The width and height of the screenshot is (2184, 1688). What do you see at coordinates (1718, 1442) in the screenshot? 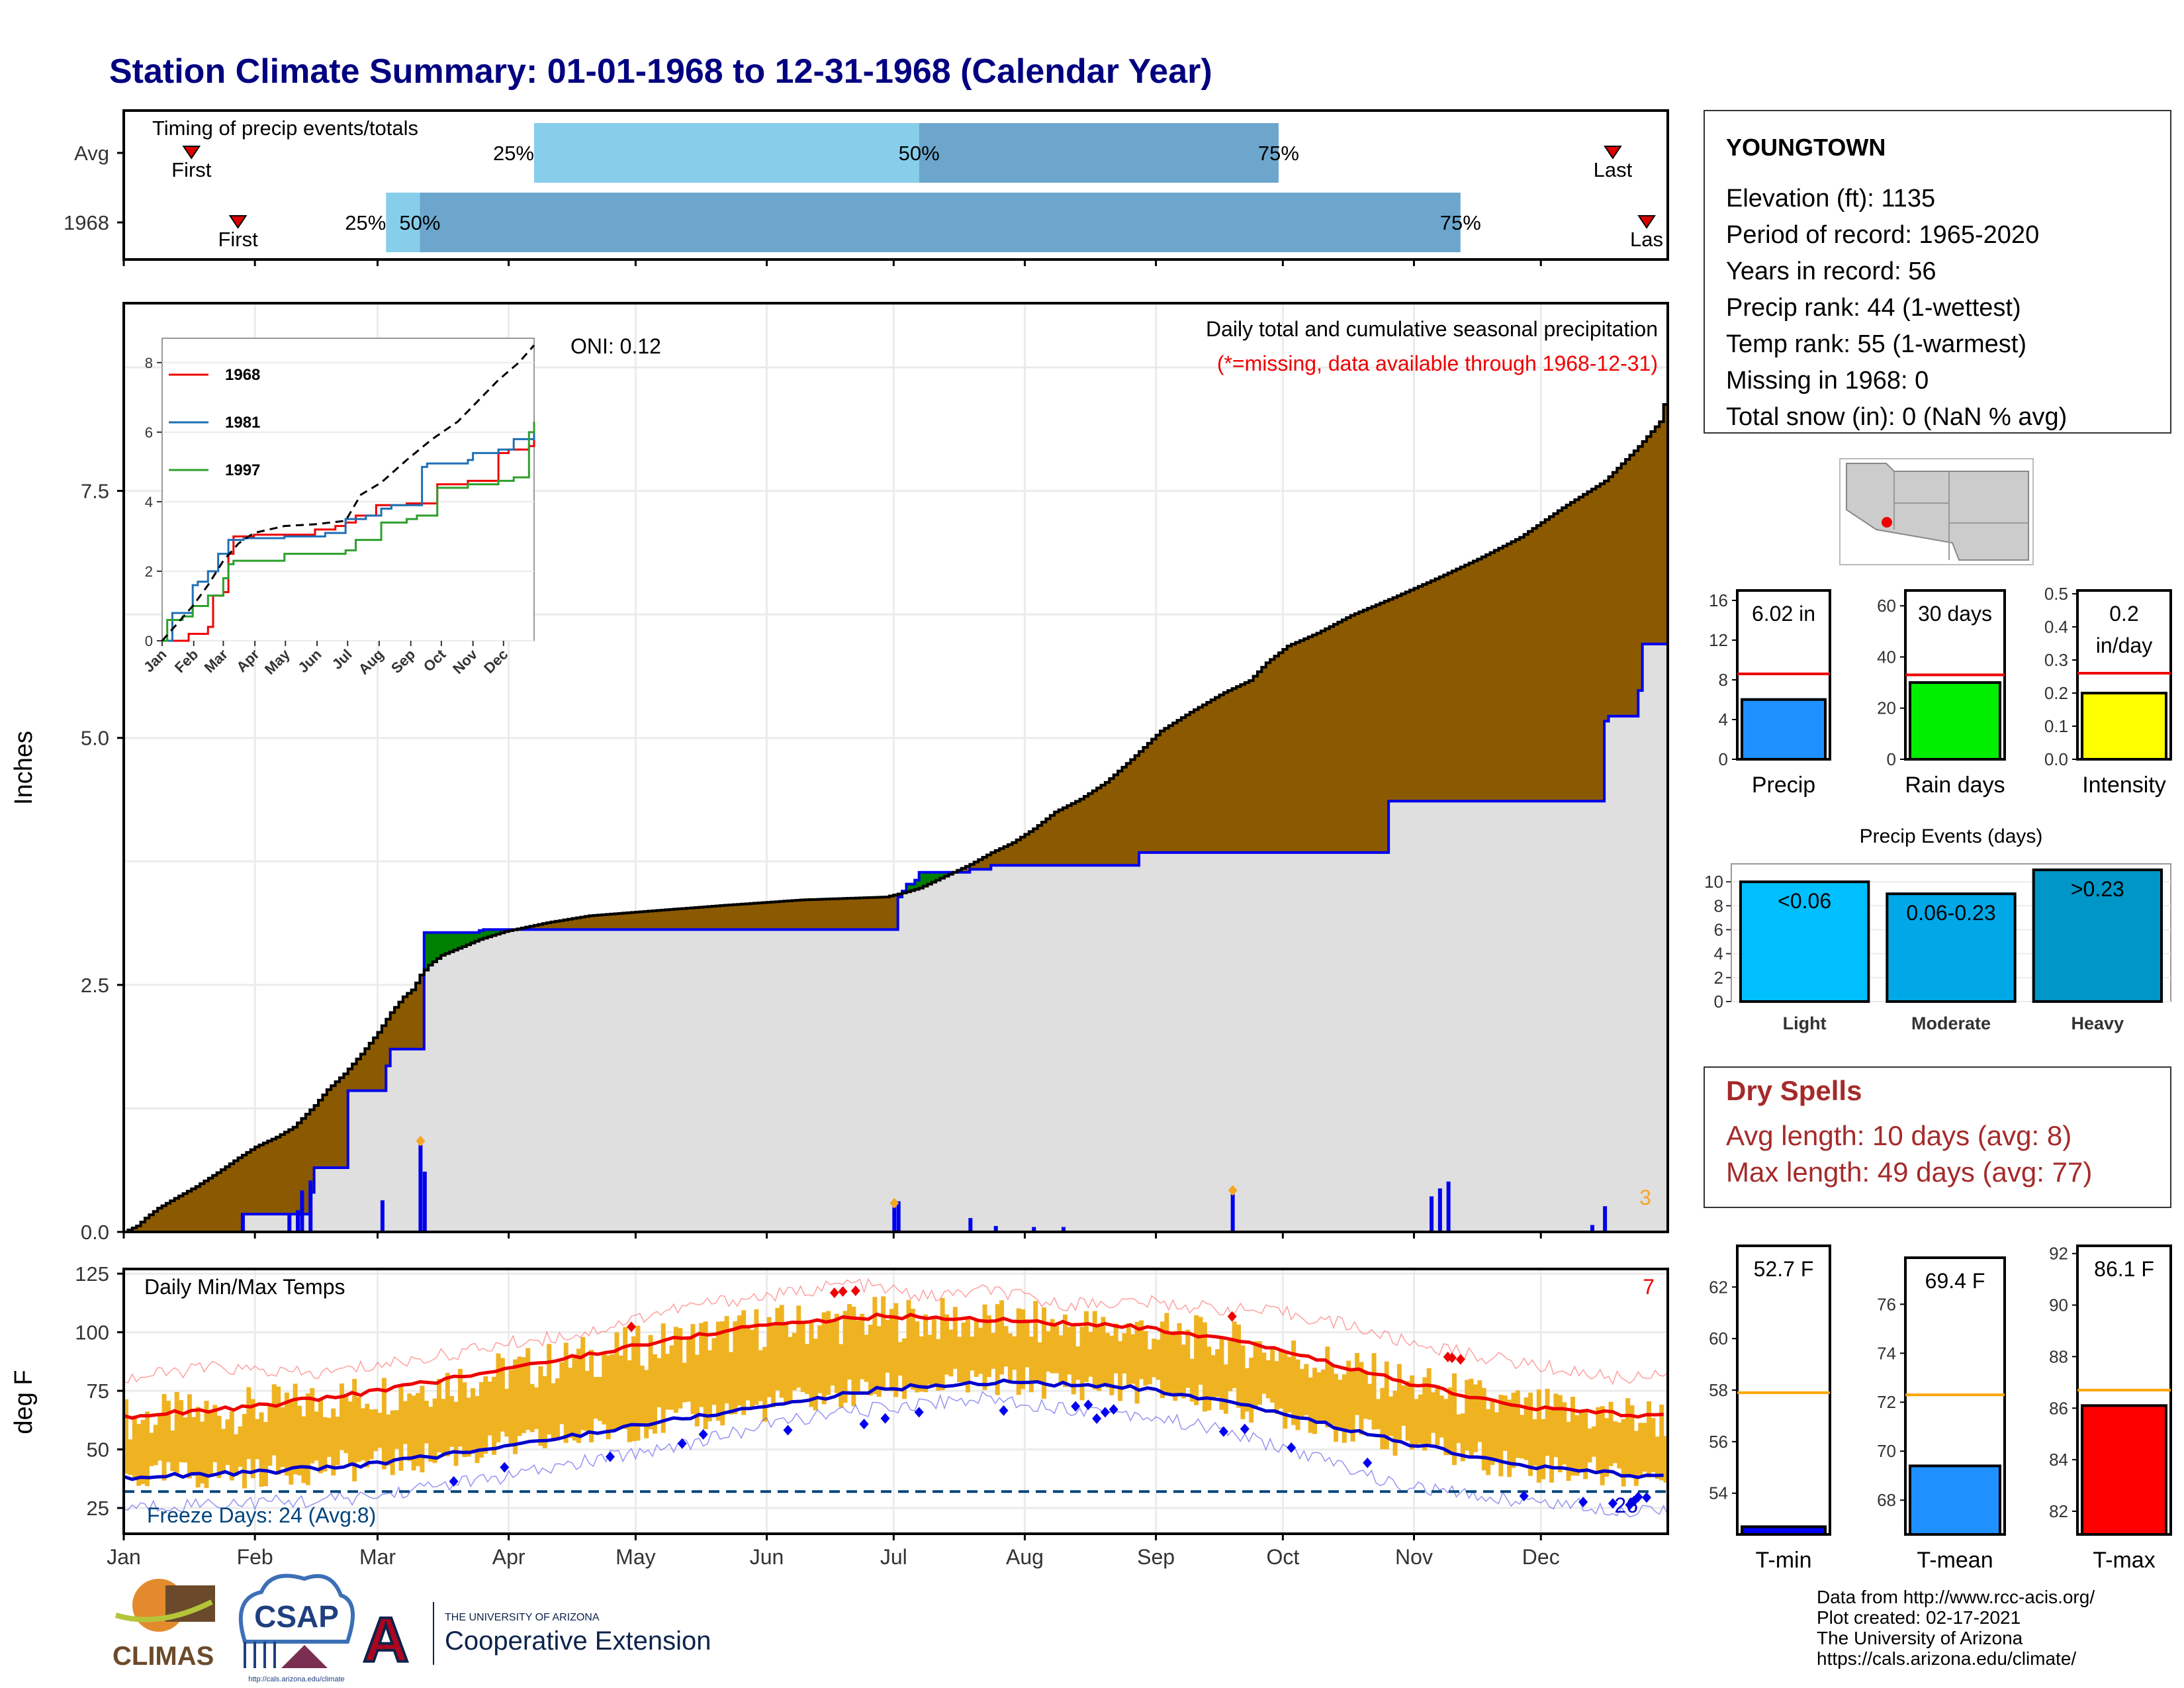
I see `summary-y-tick-label: 56` at bounding box center [1718, 1442].